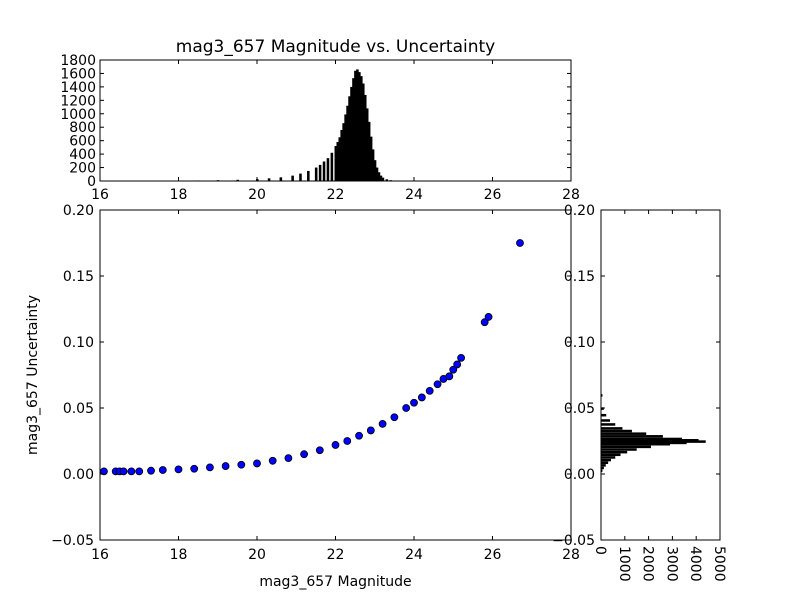 The image size is (800, 600). Describe the element at coordinates (571, 195) in the screenshot. I see `top-x-tick-label: 28` at that location.